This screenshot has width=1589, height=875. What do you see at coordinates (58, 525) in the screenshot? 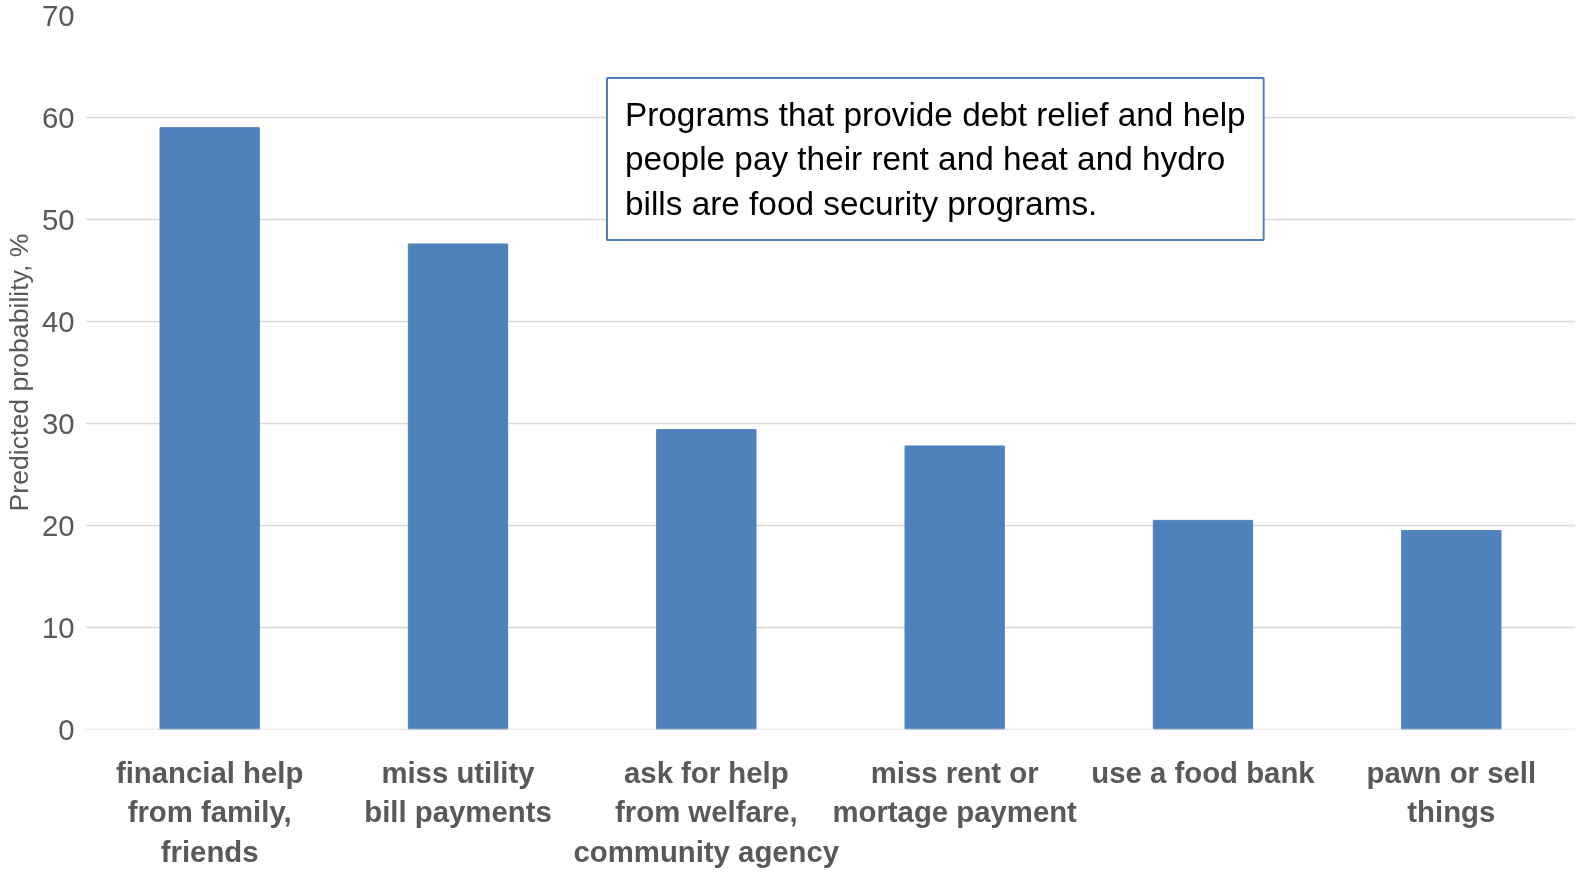
I see `y-tick-label: 20` at bounding box center [58, 525].